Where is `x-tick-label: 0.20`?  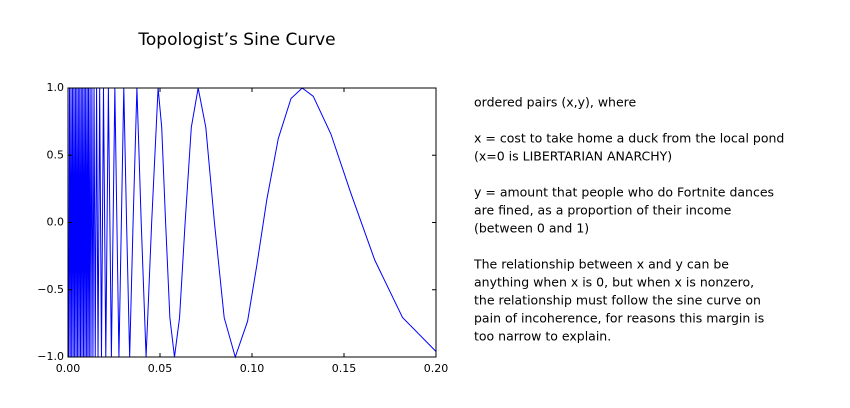 x-tick-label: 0.20 is located at coordinates (436, 368).